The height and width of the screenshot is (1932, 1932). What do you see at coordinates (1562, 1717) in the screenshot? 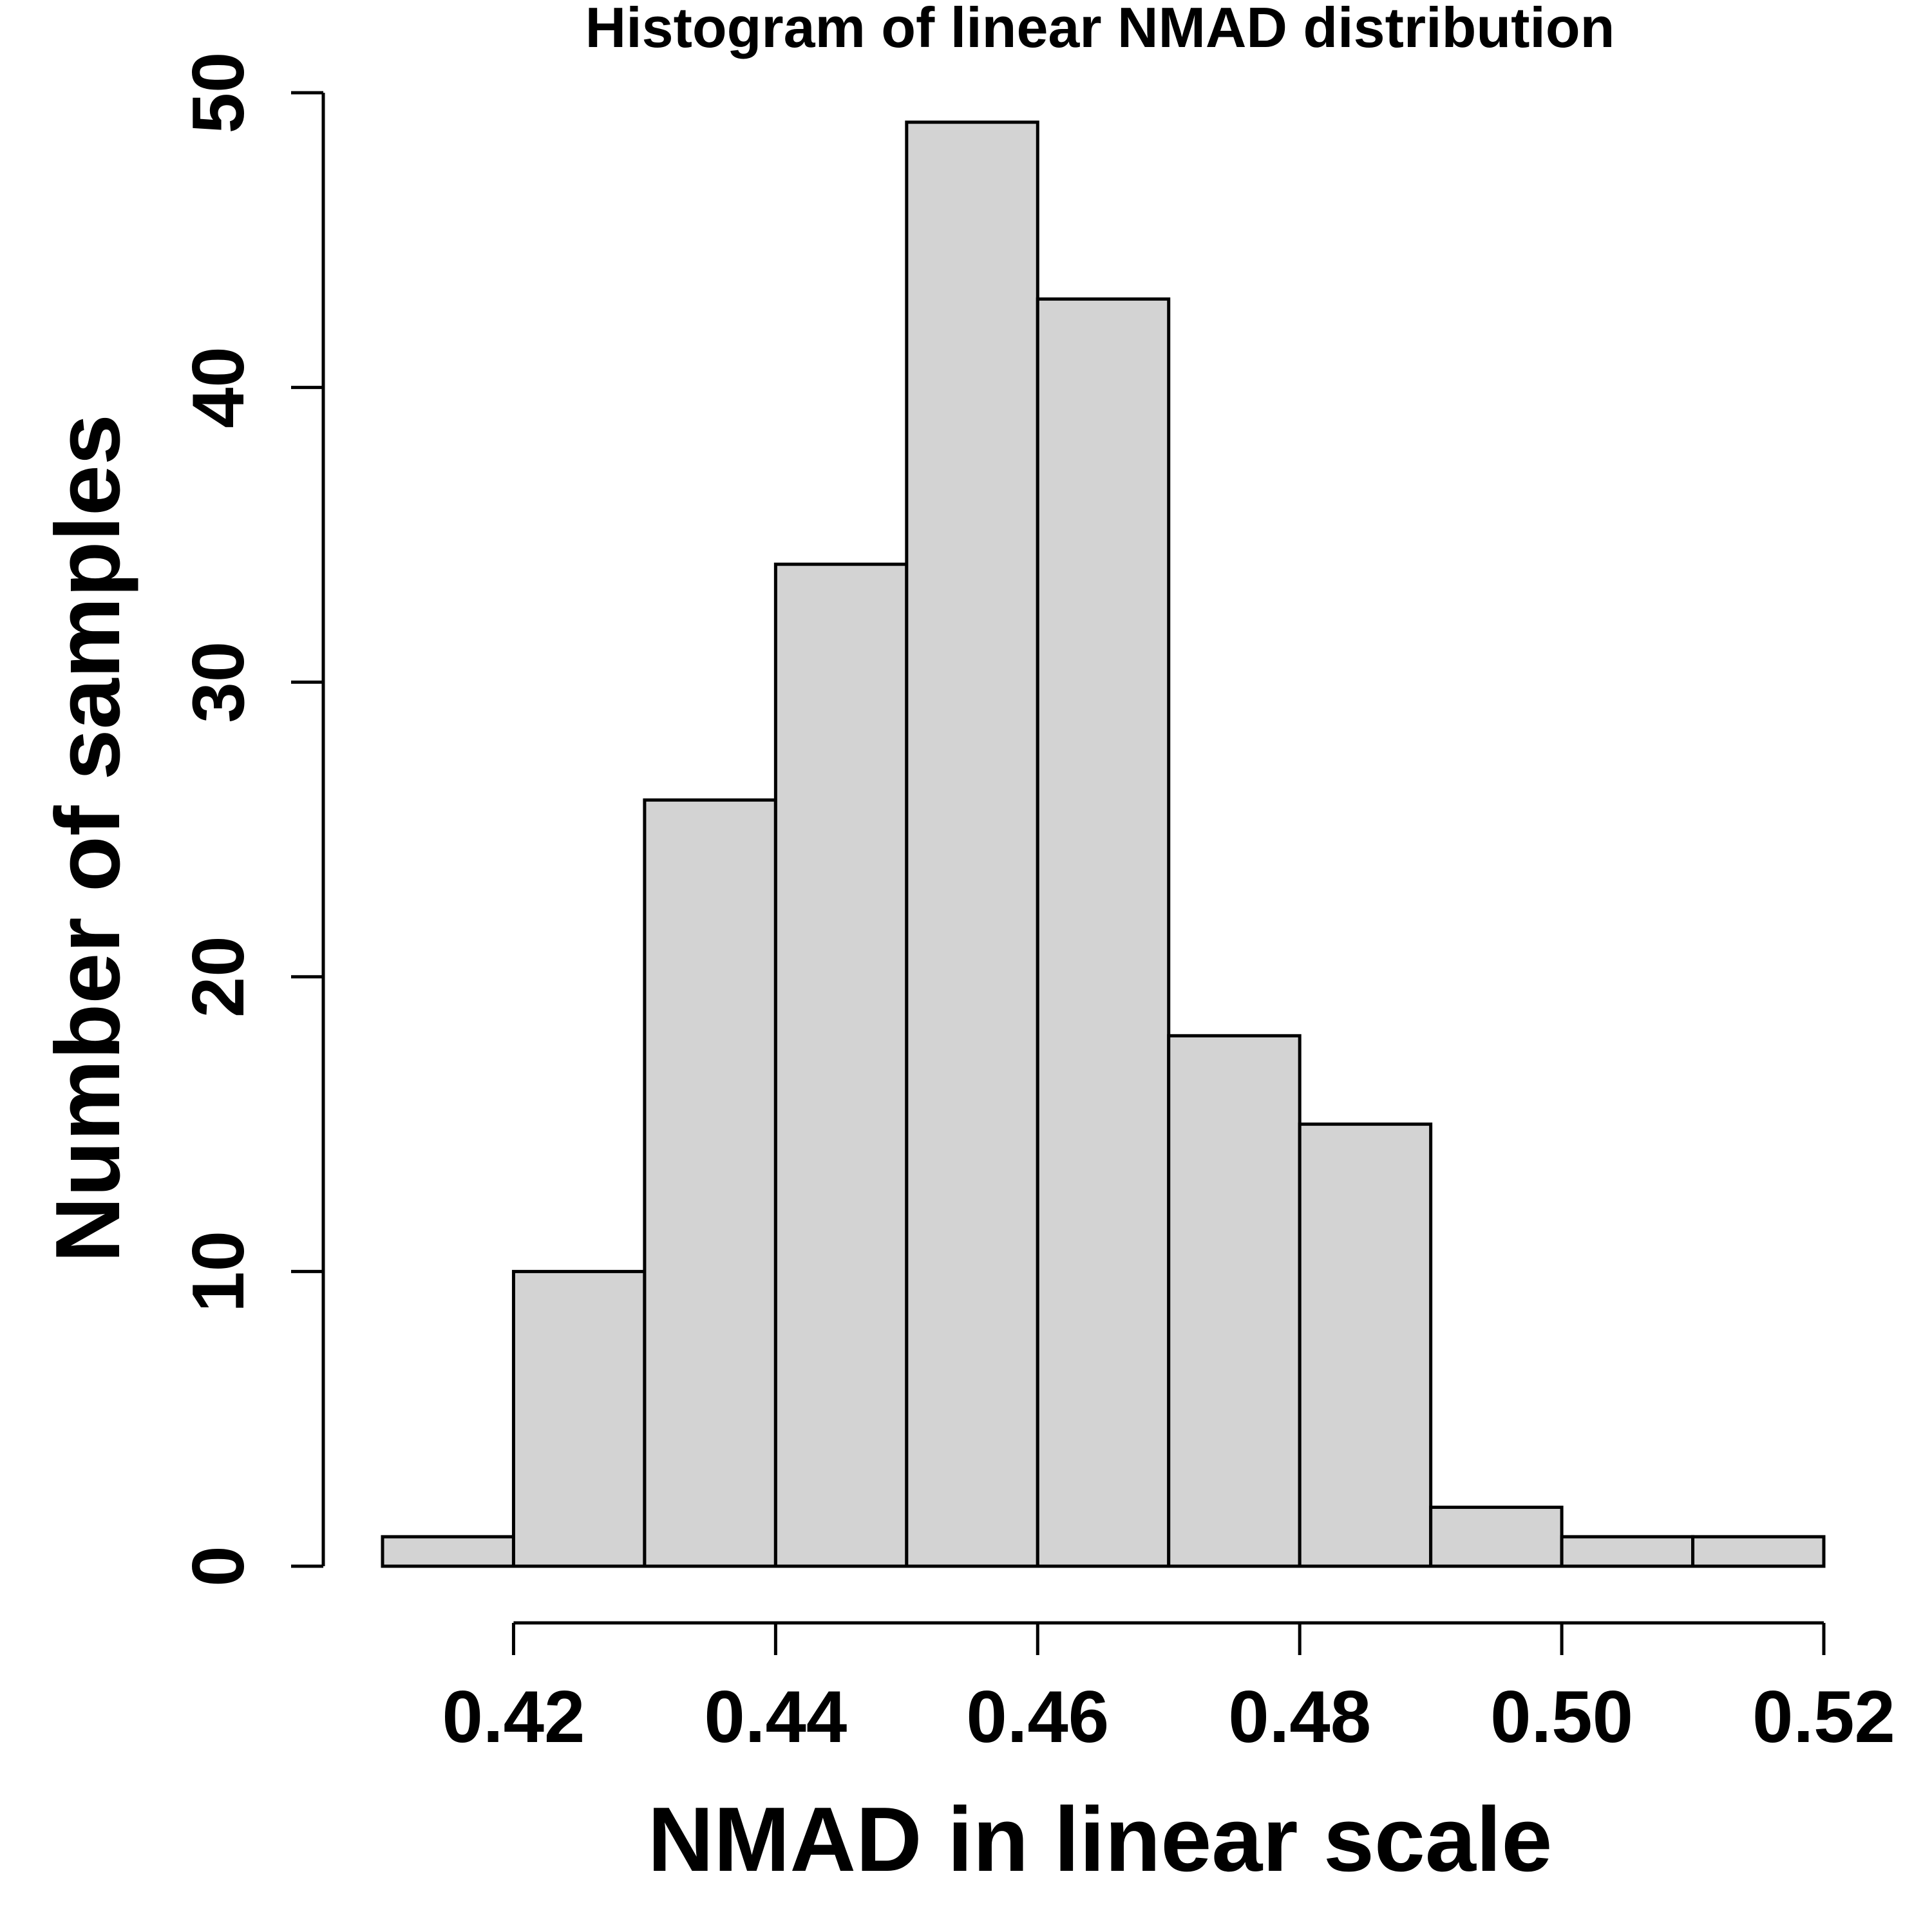
I see `x-tick-label-4: 0.50` at bounding box center [1562, 1717].